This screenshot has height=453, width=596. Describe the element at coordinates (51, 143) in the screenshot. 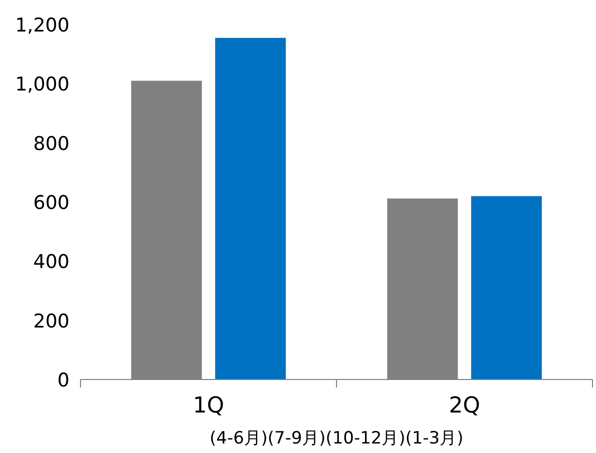

I see `y-tick-label: 800` at that location.